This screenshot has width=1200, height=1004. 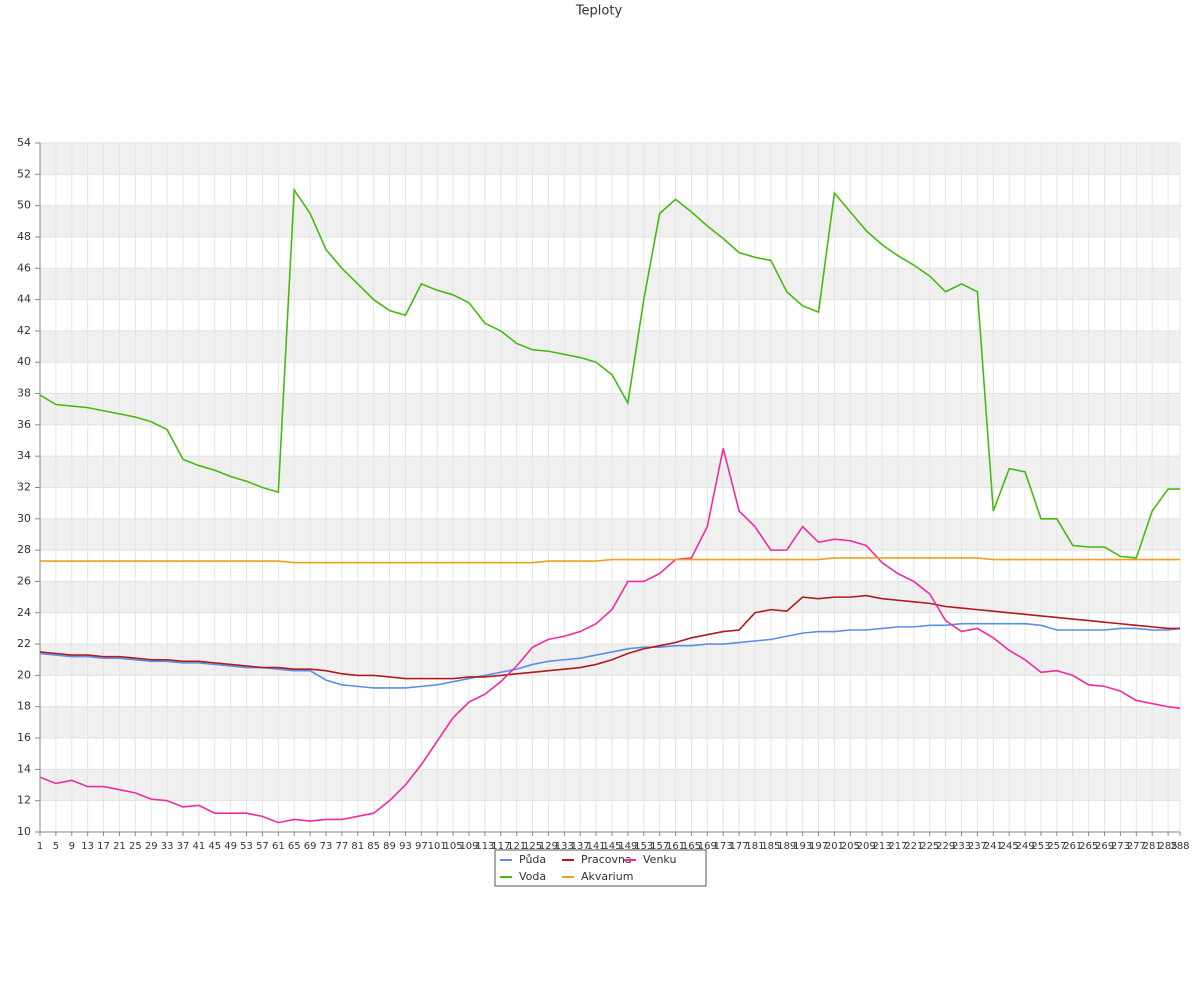 I want to click on x-tick-label: 149, so click(x=627, y=846).